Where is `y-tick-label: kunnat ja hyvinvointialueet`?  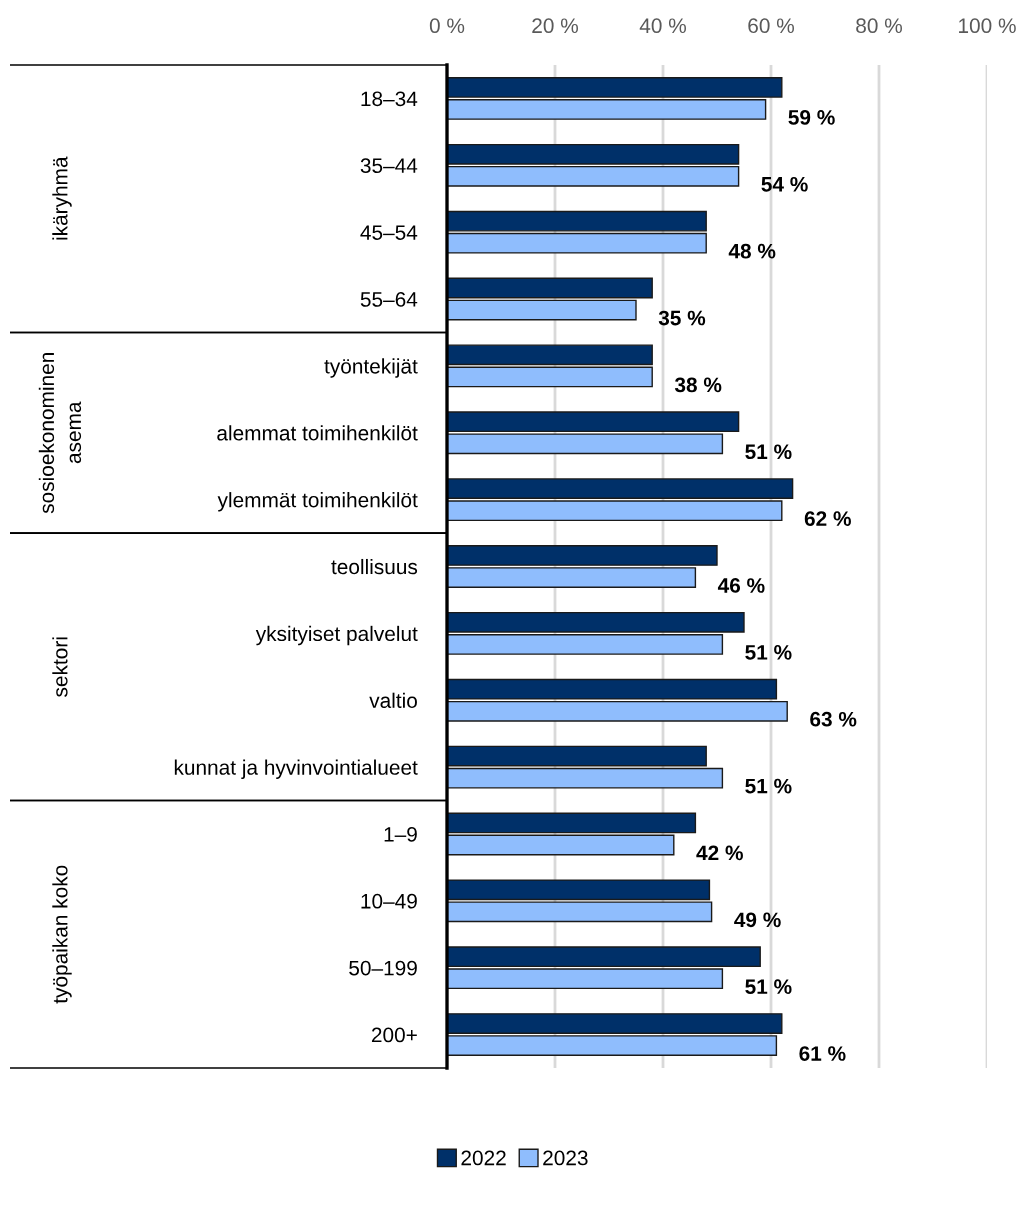 y-tick-label: kunnat ja hyvinvointialueet is located at coordinates (296, 769).